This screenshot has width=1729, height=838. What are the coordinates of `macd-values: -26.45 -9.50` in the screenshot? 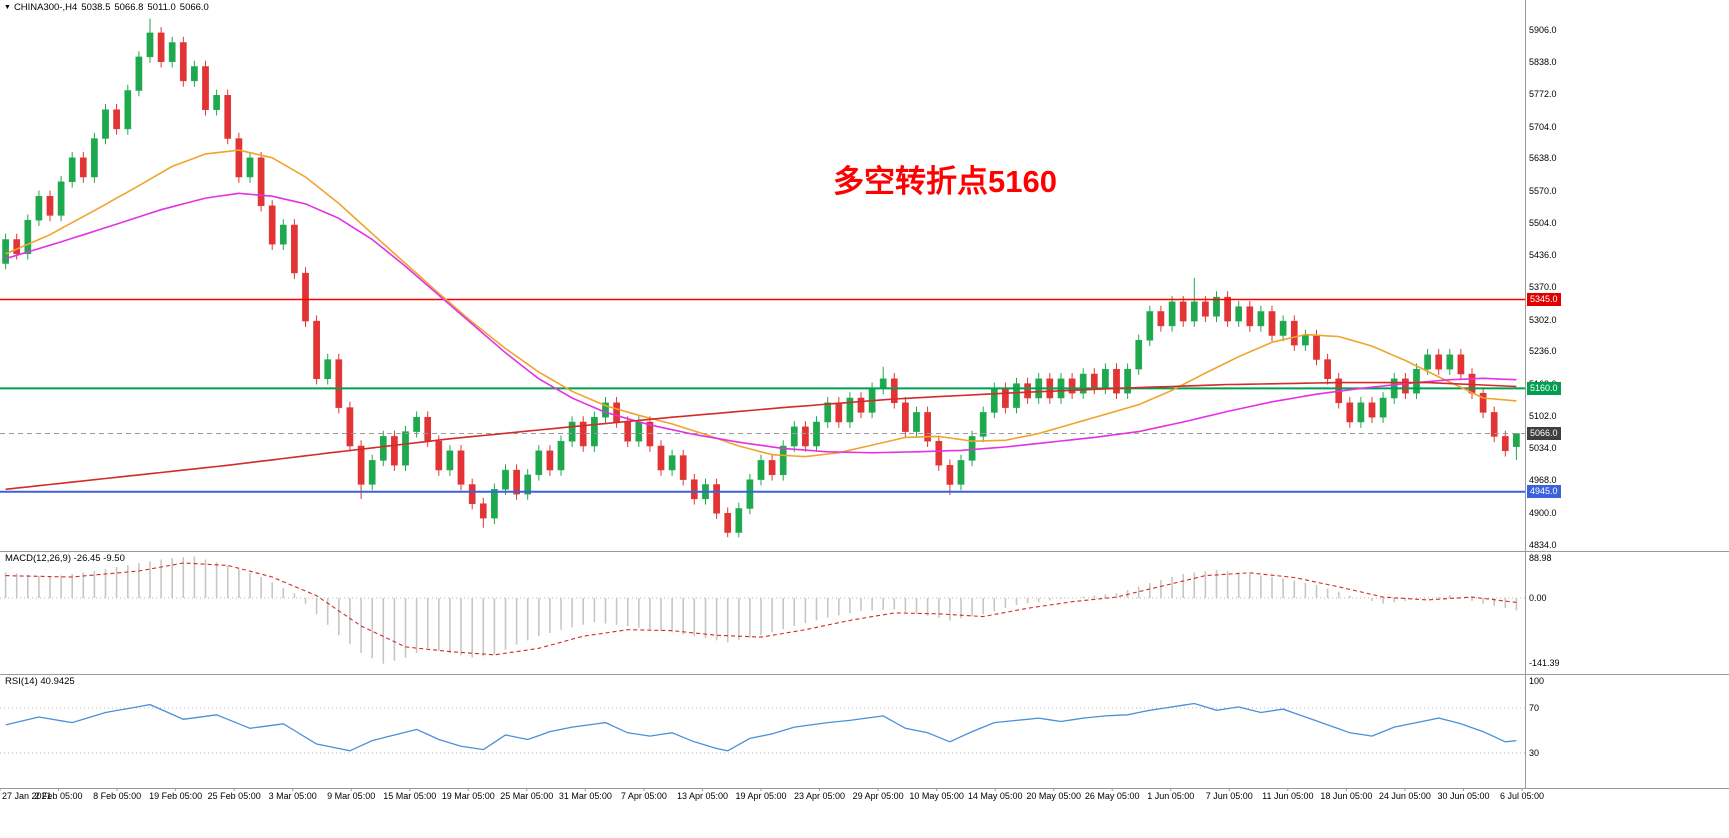 It's located at (99, 558).